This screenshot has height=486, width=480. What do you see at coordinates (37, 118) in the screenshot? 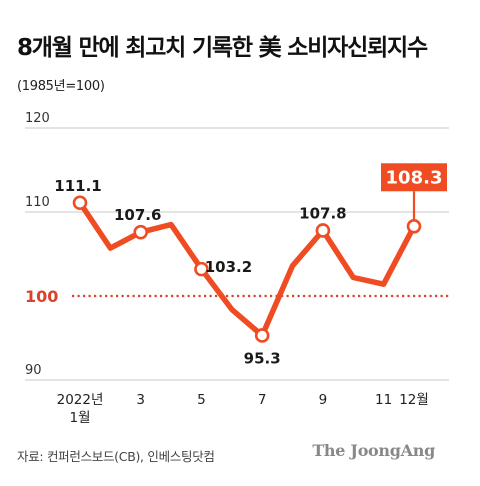
I see `y-tick-label-120: 120` at bounding box center [37, 118].